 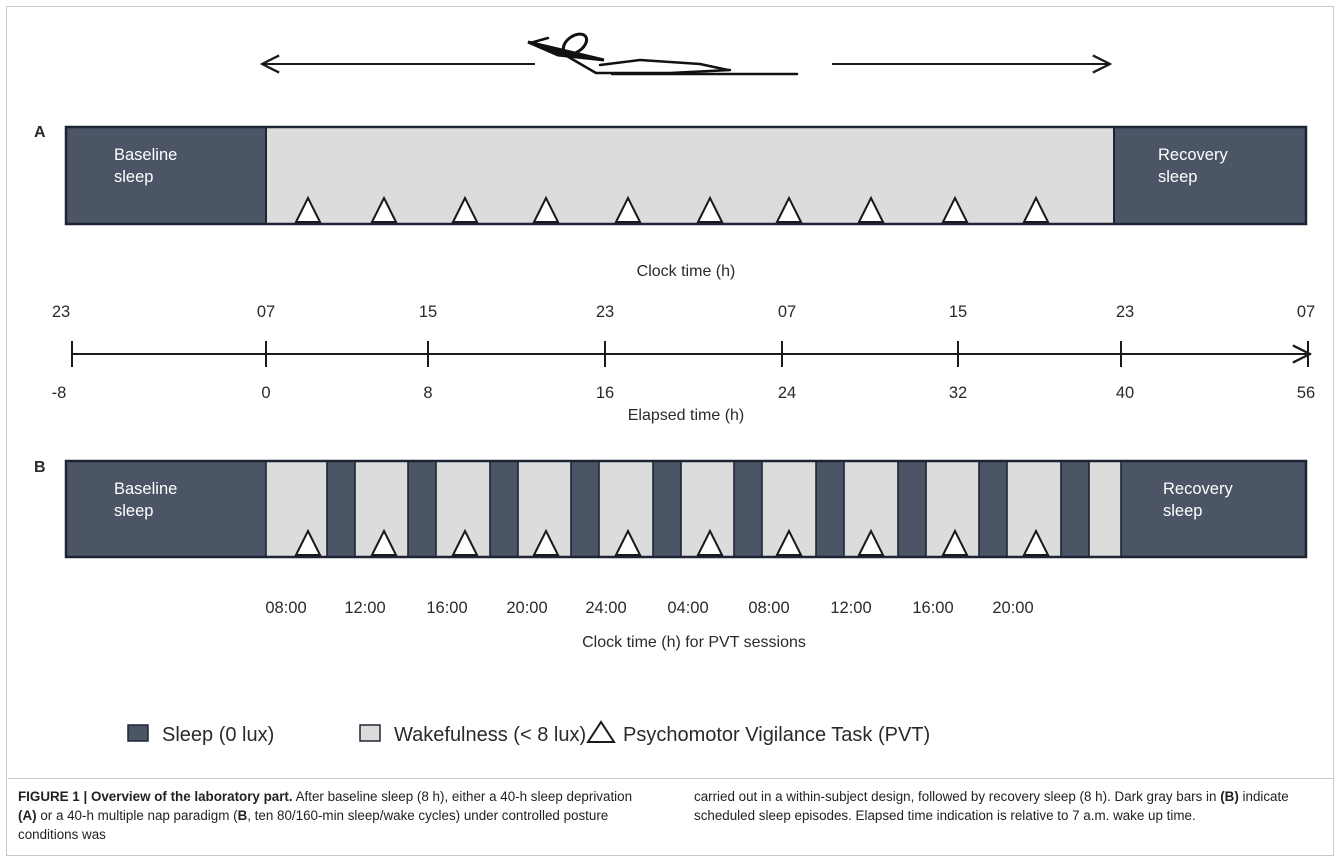 I want to click on clock-time-label: Clock time (h), so click(x=686, y=271).